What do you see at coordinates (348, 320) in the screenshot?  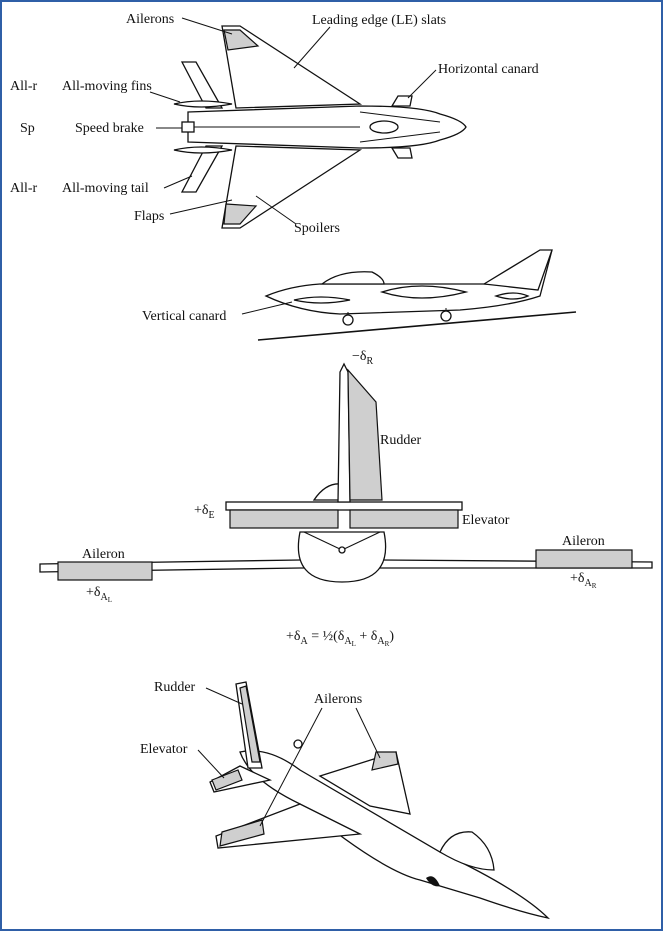 I see `side-nose-wheel` at bounding box center [348, 320].